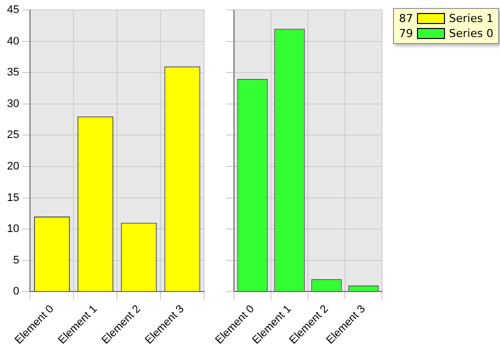  What do you see at coordinates (406, 18) in the screenshot?
I see `text: 87` at bounding box center [406, 18].